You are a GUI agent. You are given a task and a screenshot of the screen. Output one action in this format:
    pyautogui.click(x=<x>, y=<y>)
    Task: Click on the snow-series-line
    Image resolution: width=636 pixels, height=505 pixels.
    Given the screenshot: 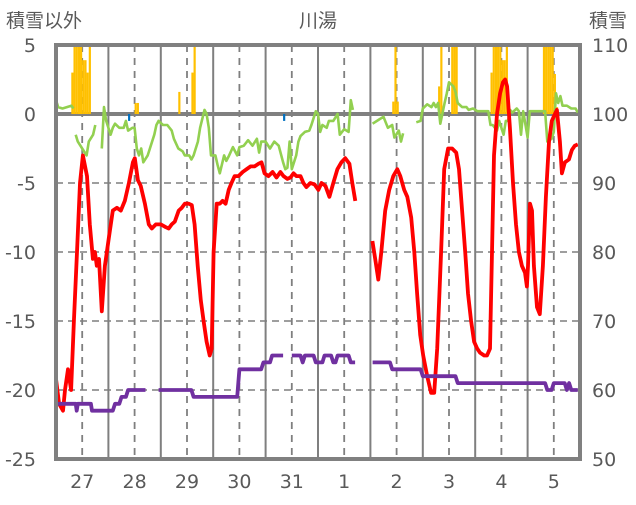 What is the action you would take?
    pyautogui.click(x=317, y=383)
    